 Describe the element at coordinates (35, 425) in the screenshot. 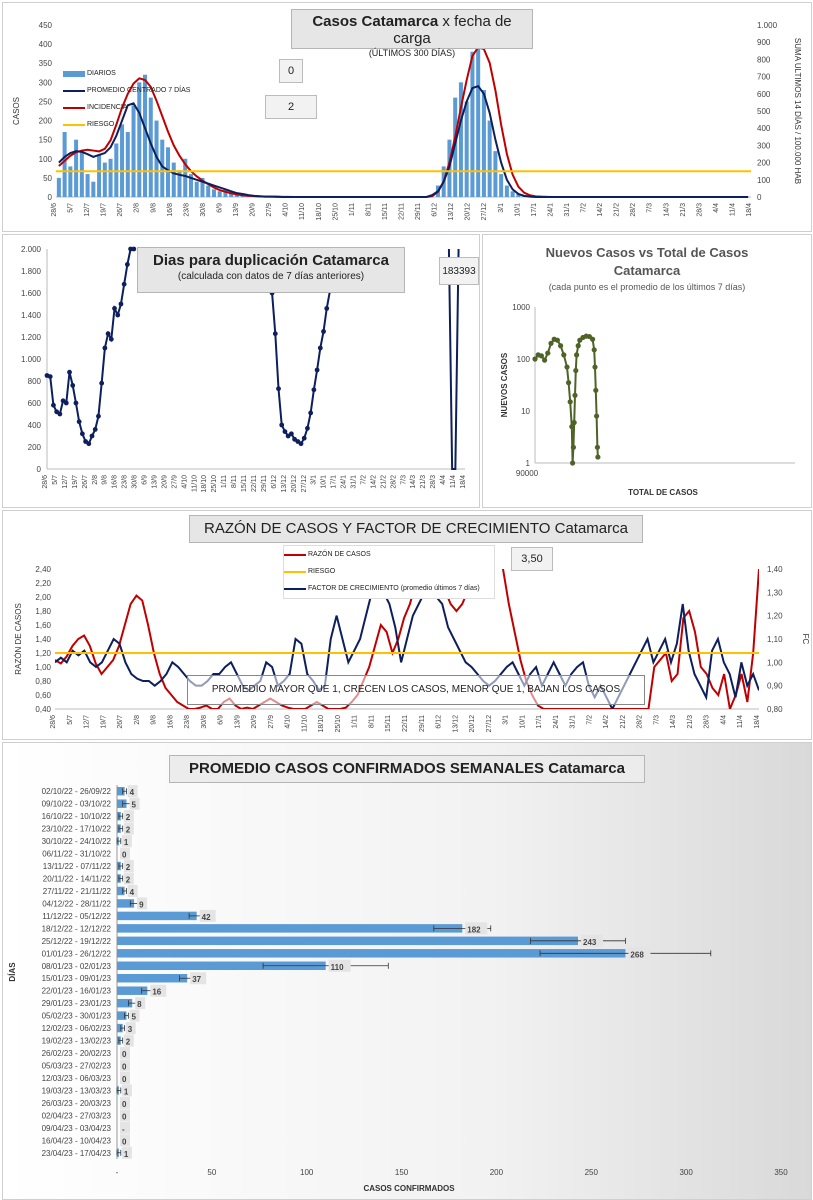

I see `y-tick-label: 400` at that location.